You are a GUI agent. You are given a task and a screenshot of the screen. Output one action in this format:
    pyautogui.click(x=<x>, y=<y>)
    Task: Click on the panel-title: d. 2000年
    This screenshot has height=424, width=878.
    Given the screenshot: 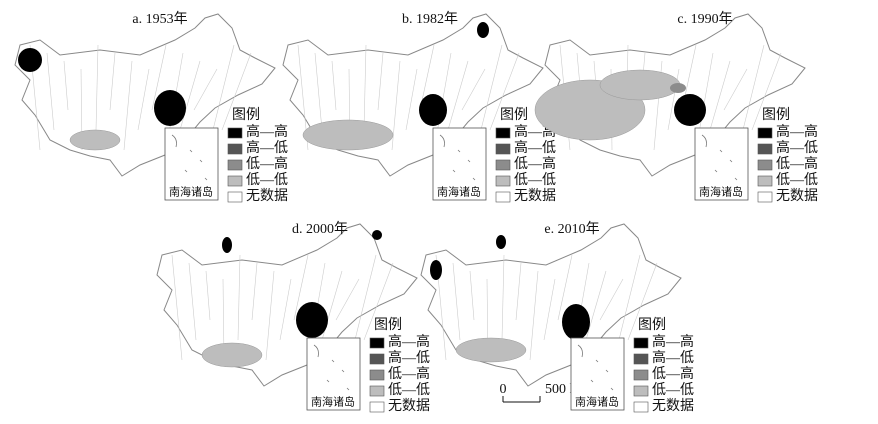 What is the action you would take?
    pyautogui.click(x=320, y=229)
    